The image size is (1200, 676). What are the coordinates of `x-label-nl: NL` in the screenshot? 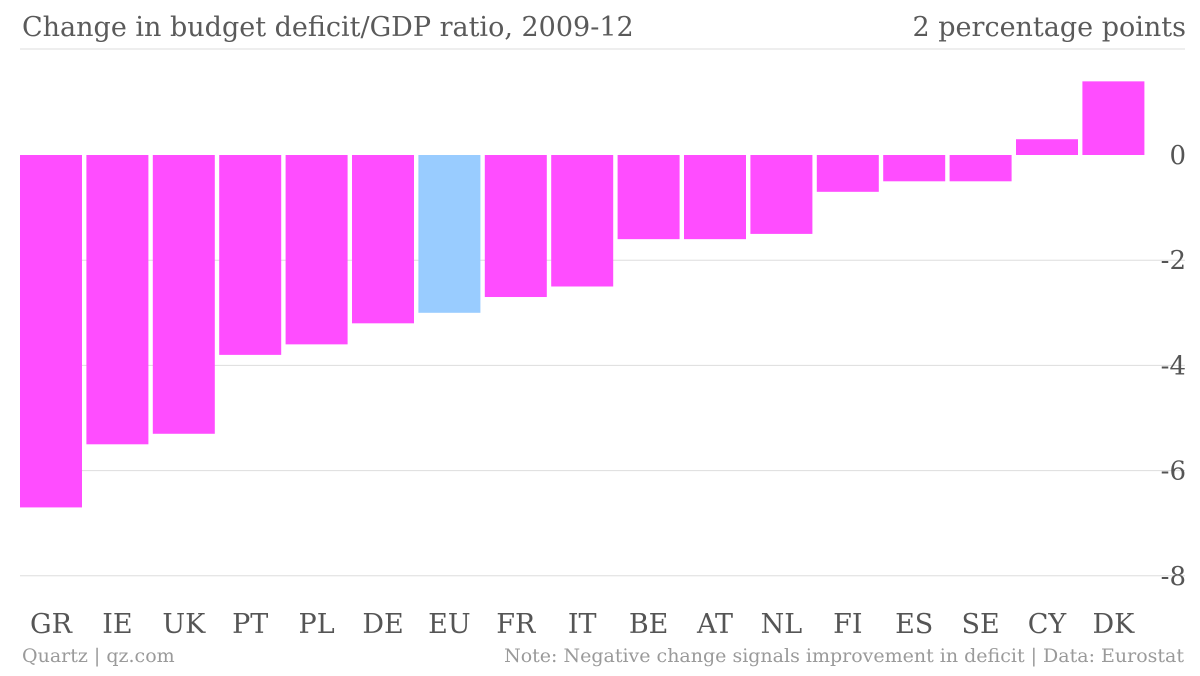 It's located at (782, 624).